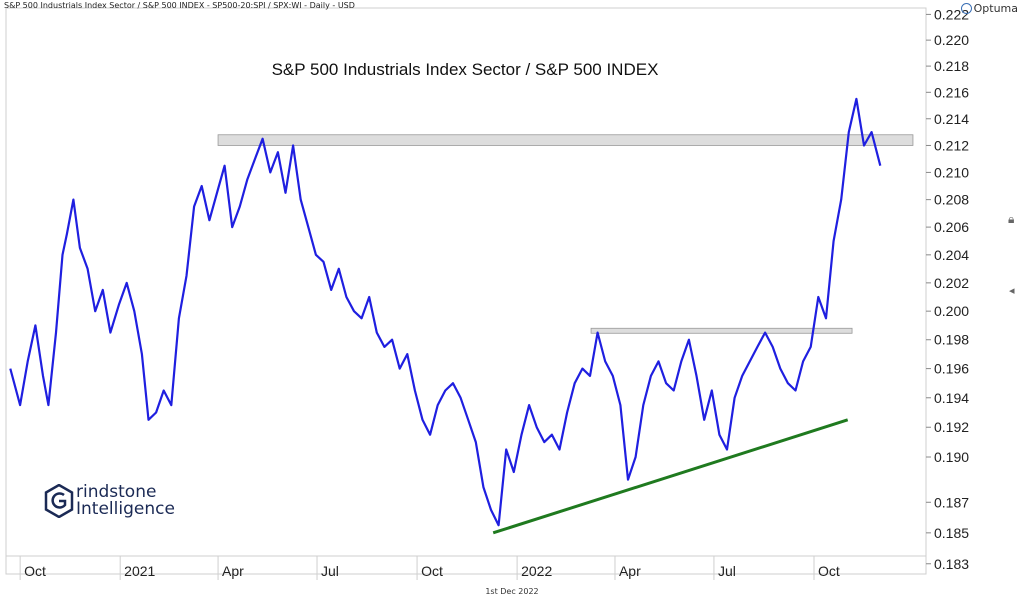 The height and width of the screenshot is (607, 1024). I want to click on y-tick-label: 0.185, so click(951, 533).